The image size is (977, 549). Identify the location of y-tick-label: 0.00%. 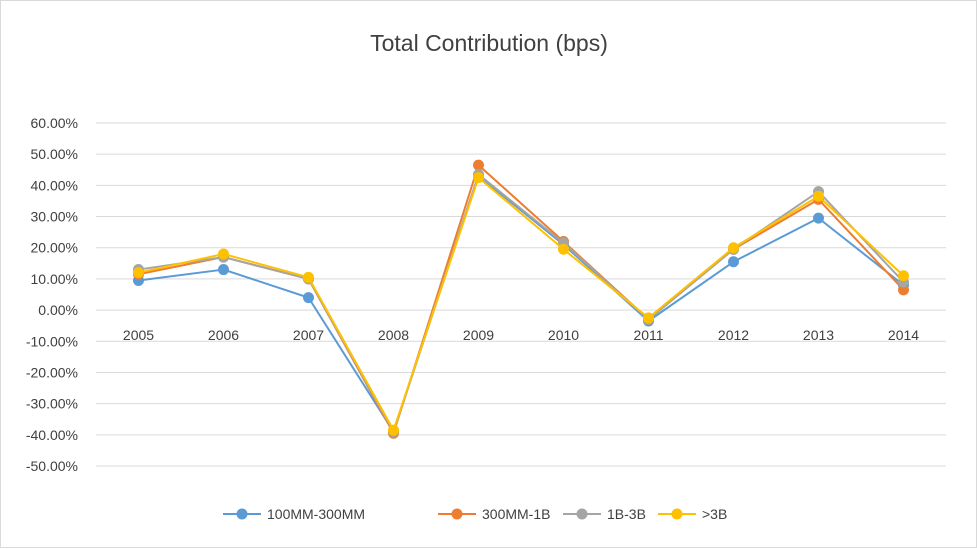
(58, 310).